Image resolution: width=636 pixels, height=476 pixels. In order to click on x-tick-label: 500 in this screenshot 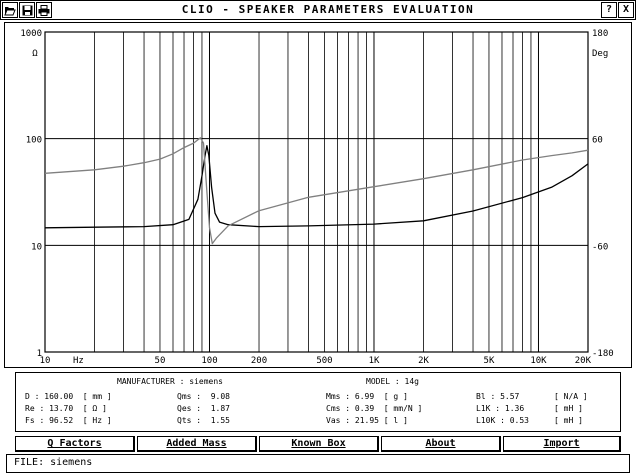, I will do `click(324, 361)`.